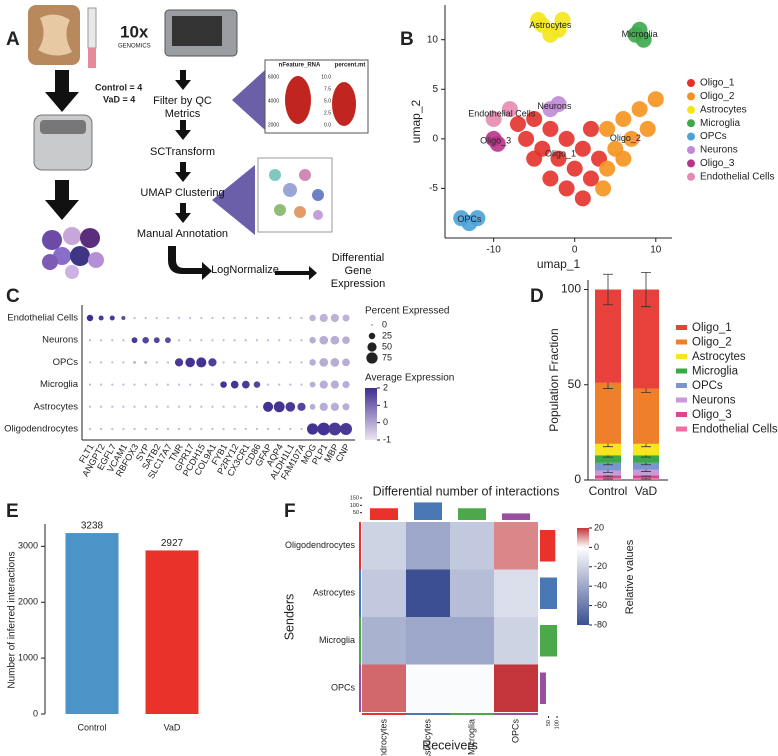 The image size is (778, 756). Describe the element at coordinates (583, 576) in the screenshot. I see `colorbar` at that location.